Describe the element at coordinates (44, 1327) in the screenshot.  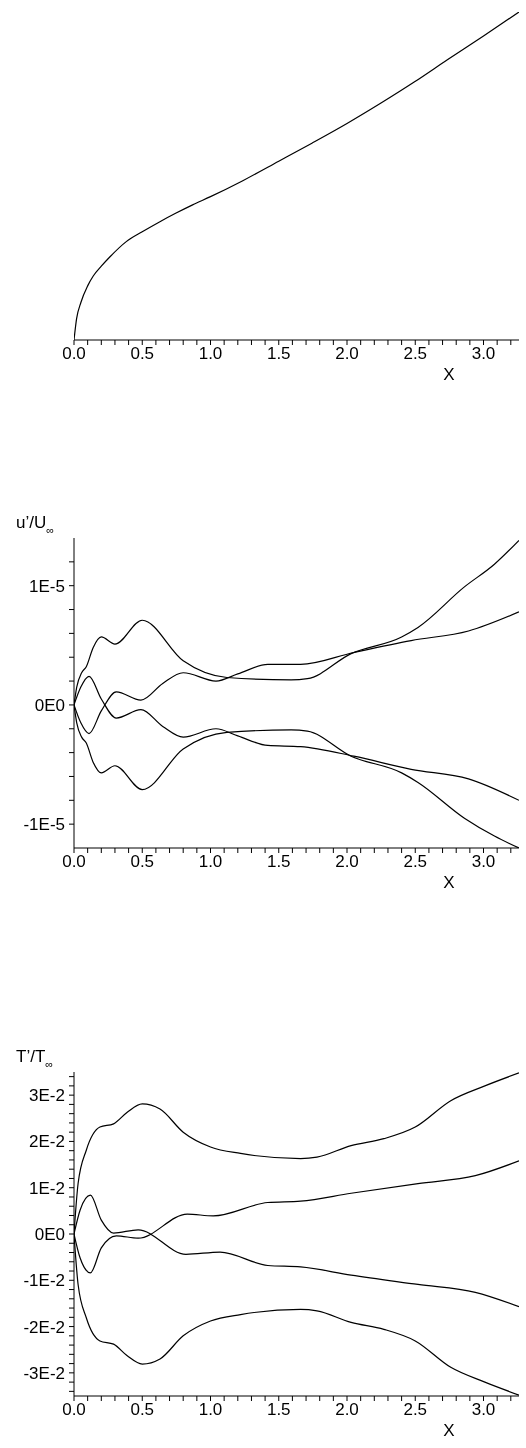
I see `y-tick-label: -2E-2` at that location.